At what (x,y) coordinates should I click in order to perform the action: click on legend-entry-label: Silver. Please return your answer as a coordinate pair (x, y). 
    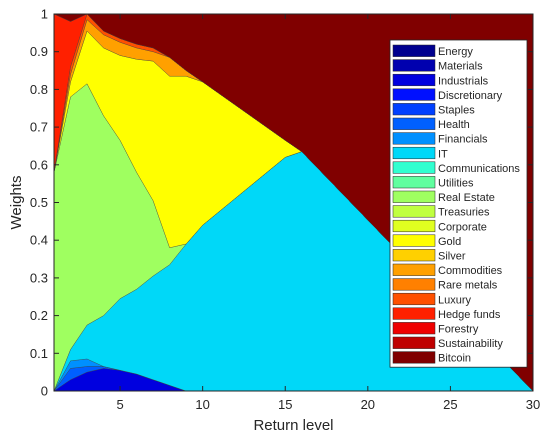
    Looking at the image, I should click on (452, 257).